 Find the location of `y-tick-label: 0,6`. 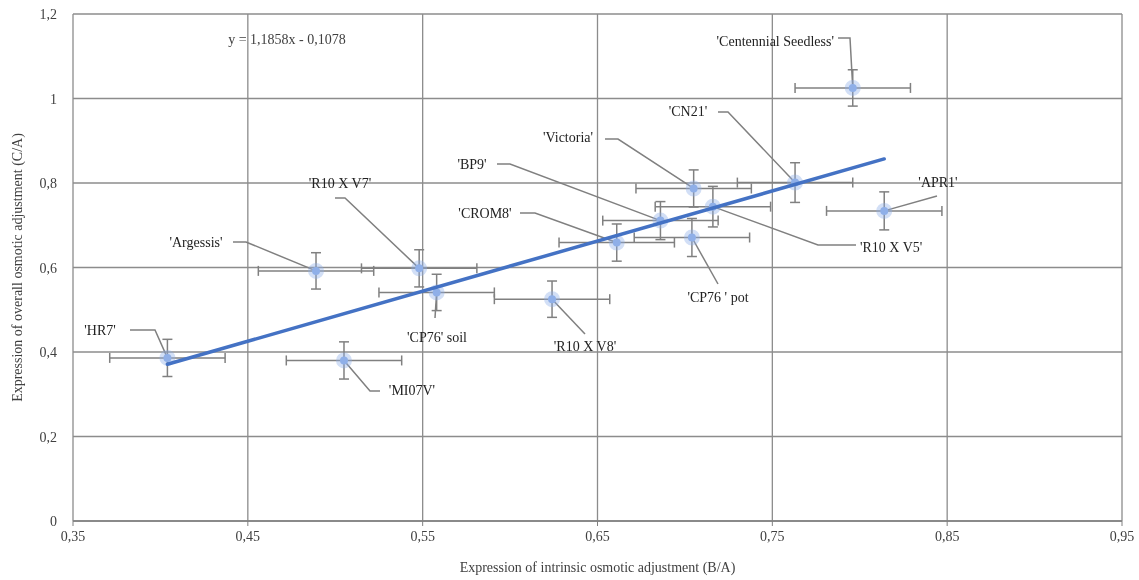

y-tick-label: 0,6 is located at coordinates (48, 268).